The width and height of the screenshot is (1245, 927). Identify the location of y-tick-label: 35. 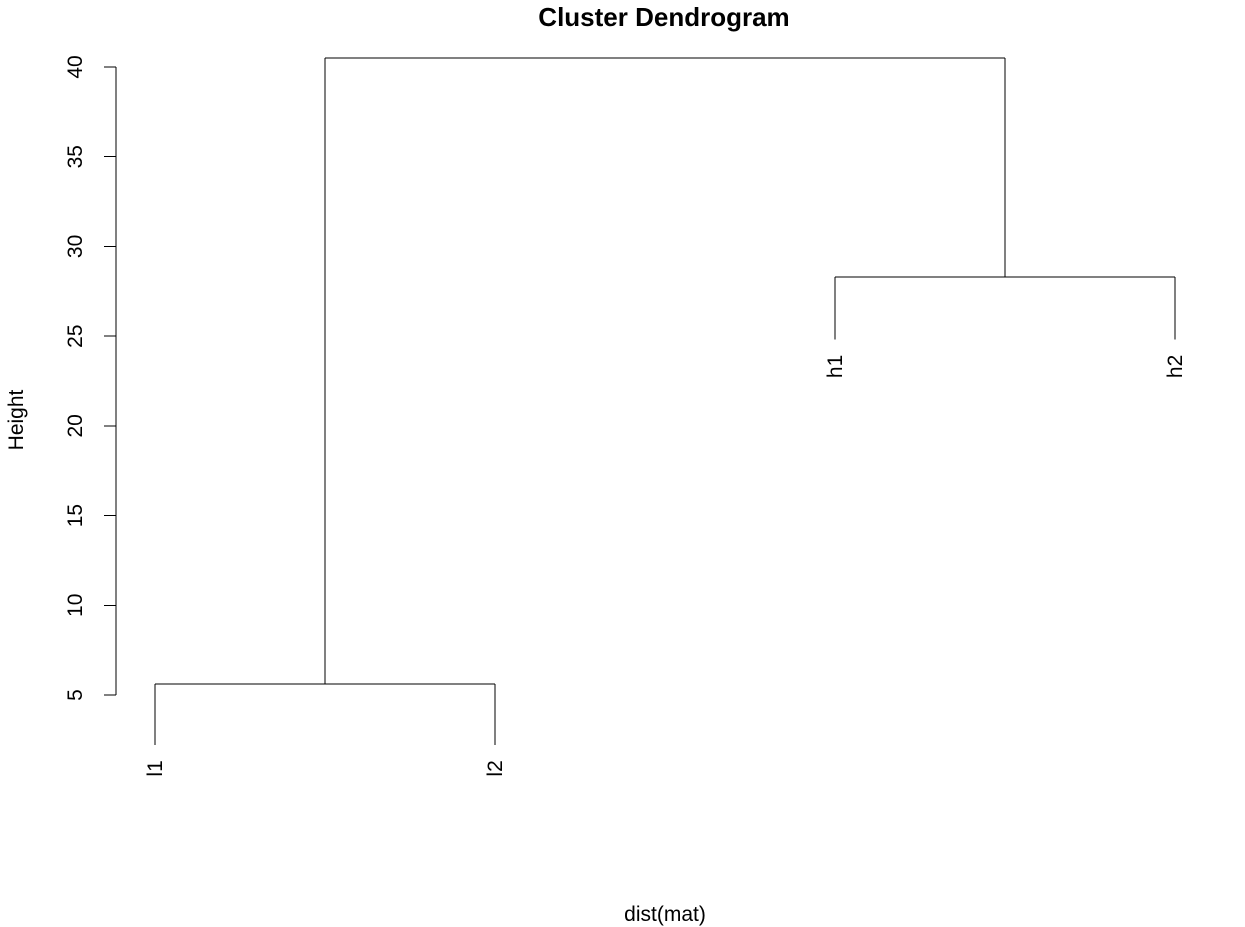
(75, 156).